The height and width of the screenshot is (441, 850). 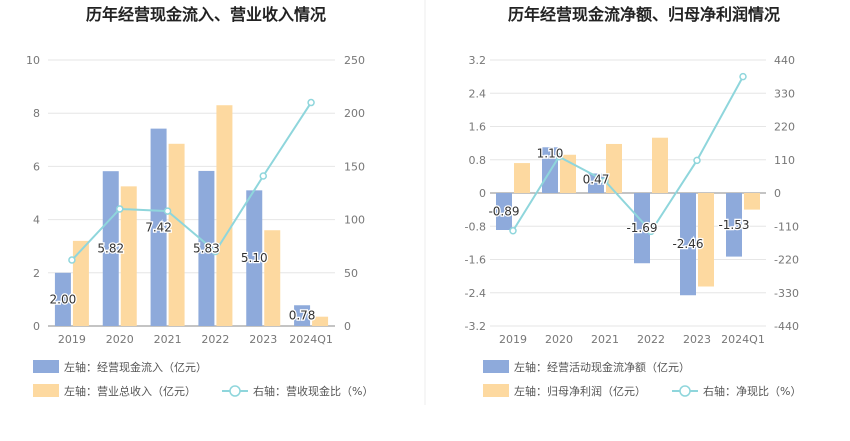 What do you see at coordinates (478, 160) in the screenshot?
I see `left-axis-tick-label: 0.8` at bounding box center [478, 160].